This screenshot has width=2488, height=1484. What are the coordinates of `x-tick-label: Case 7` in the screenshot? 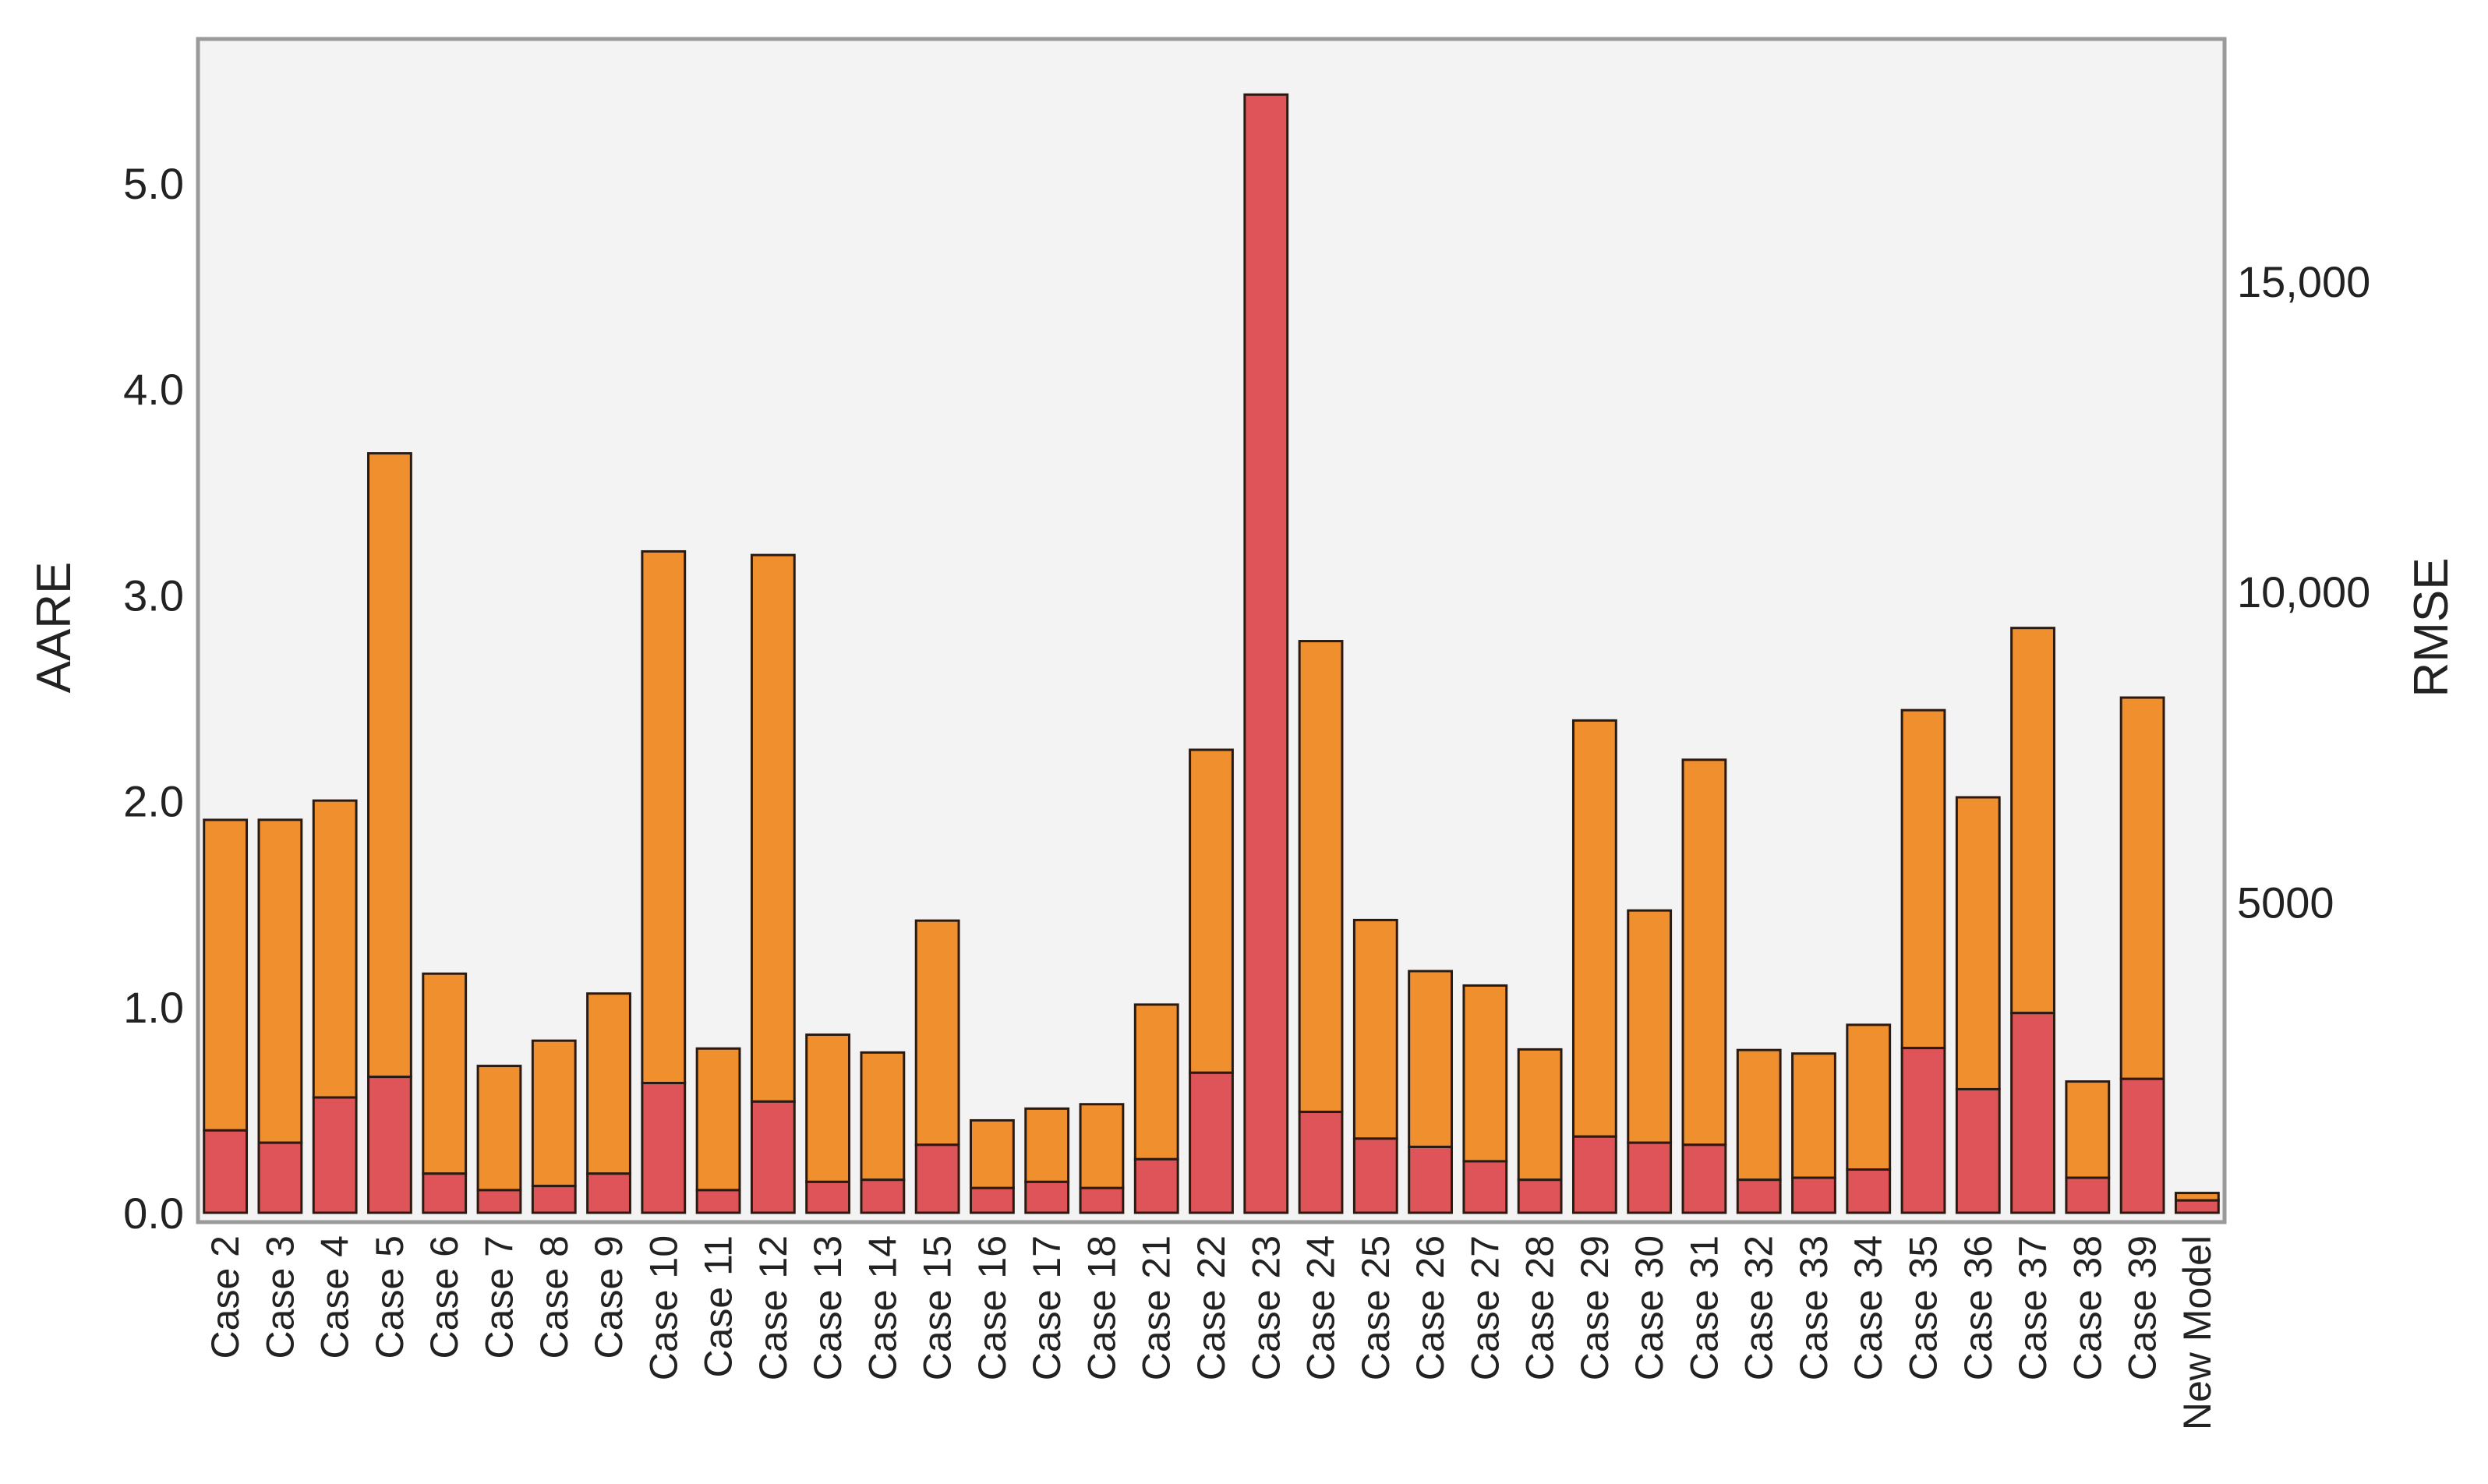 It's located at (499, 1297).